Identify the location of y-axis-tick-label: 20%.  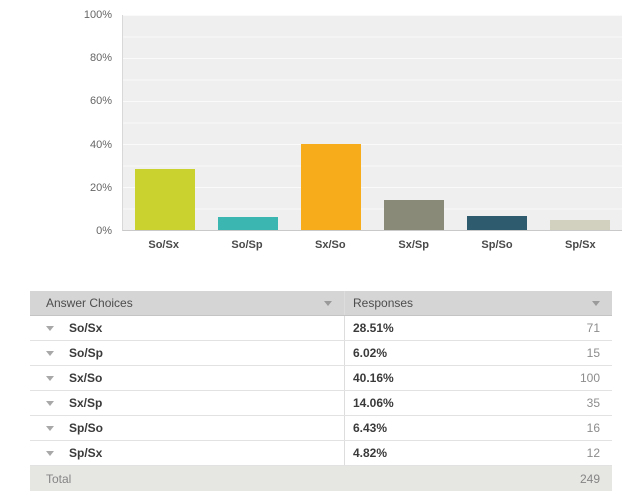
(100, 187).